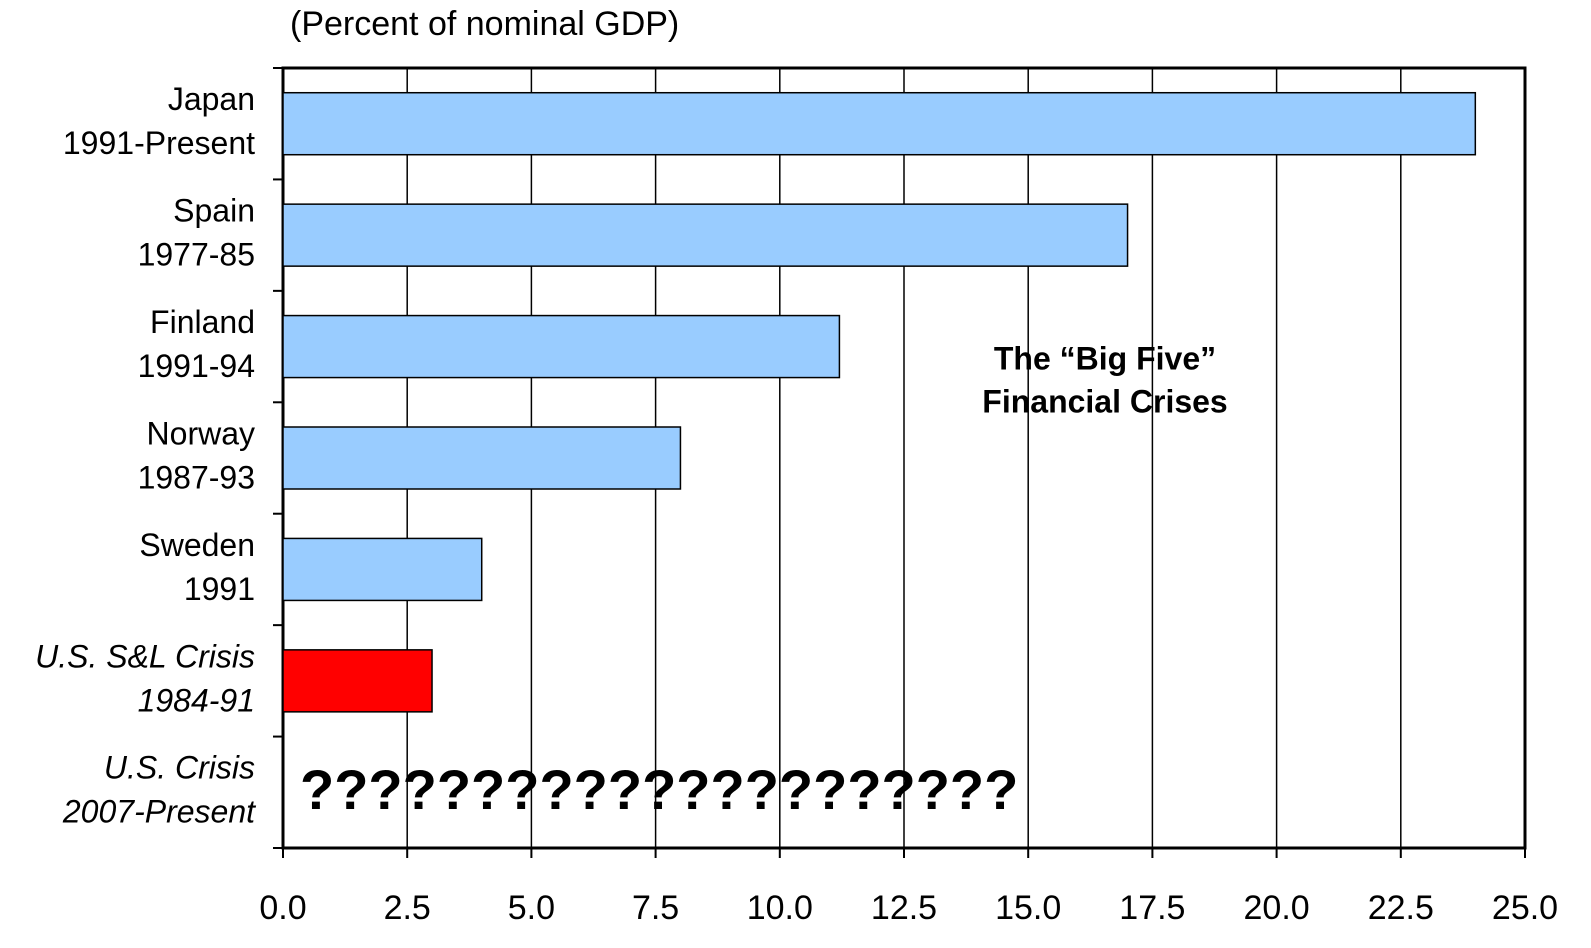 The image size is (1591, 948). What do you see at coordinates (282, 908) in the screenshot?
I see `x-tick-label: 0.0` at bounding box center [282, 908].